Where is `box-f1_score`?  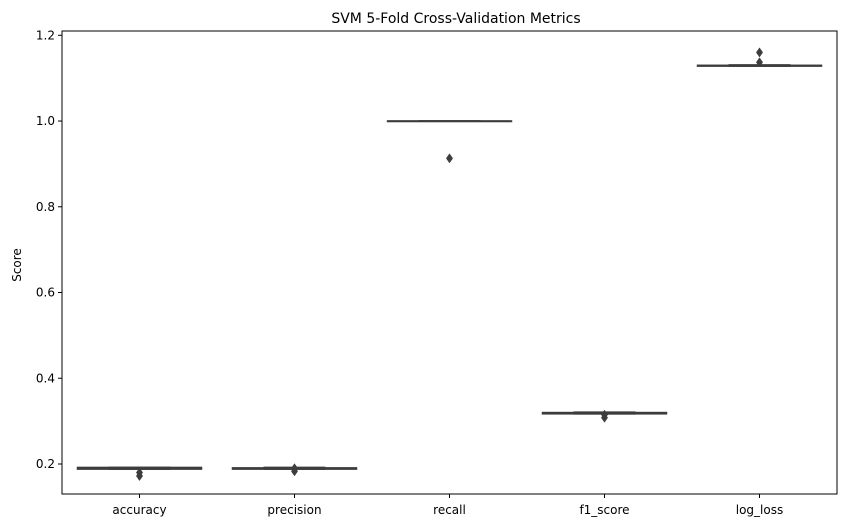 box-f1_score is located at coordinates (604, 416).